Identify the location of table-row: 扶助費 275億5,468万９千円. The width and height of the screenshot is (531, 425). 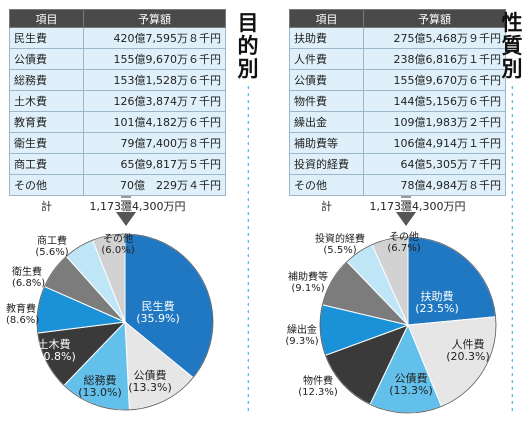
(397, 38).